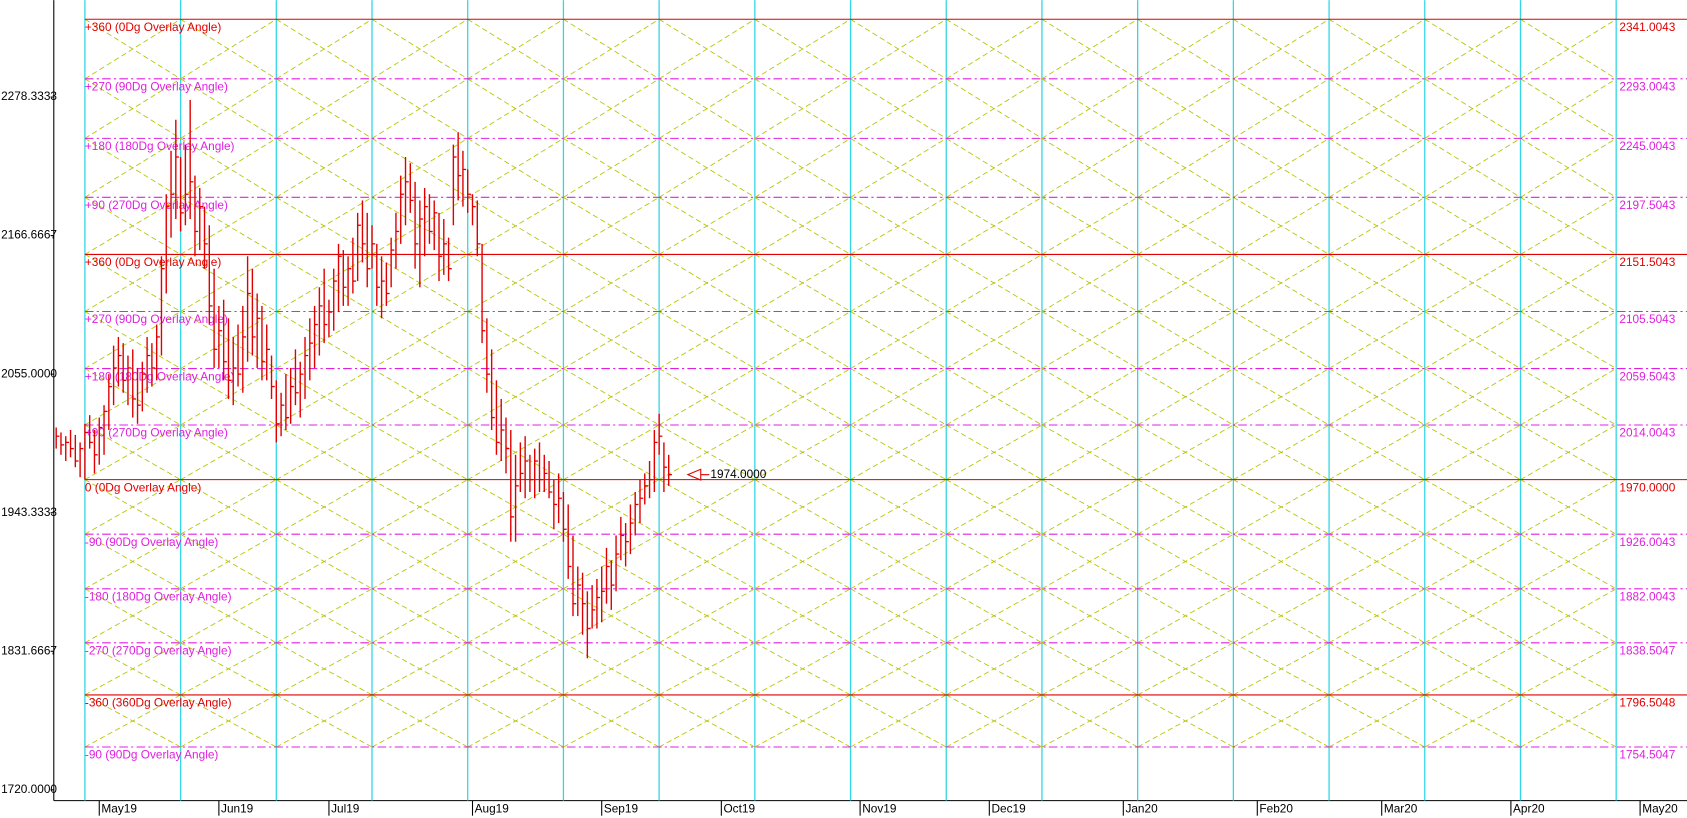 The image size is (1687, 818). I want to click on level-label: -180 (180Dg Overlay Angle), so click(158, 597).